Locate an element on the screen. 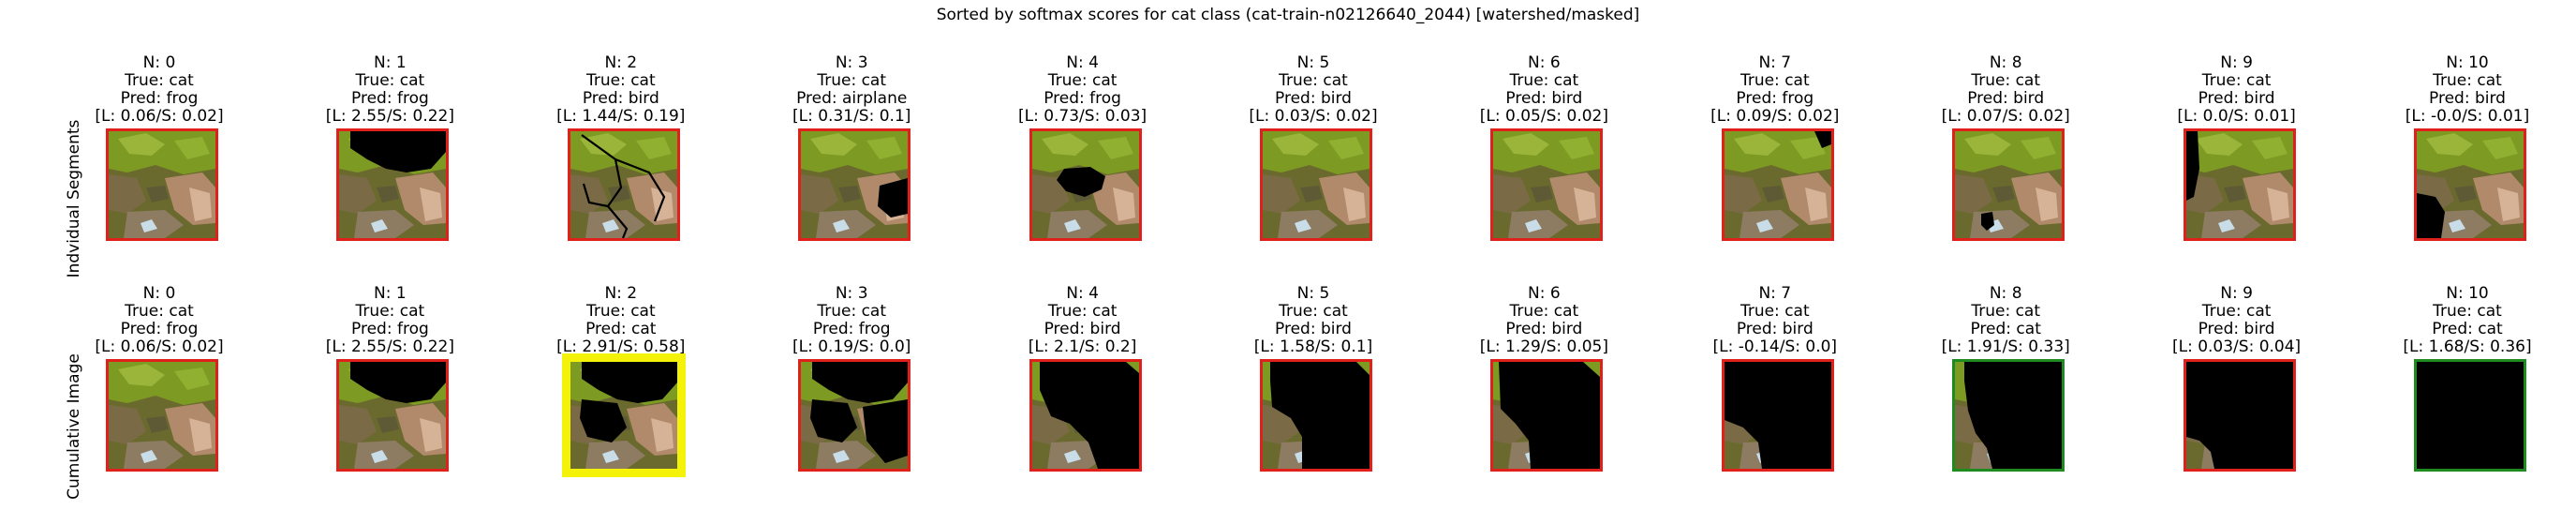 This screenshot has width=2576, height=510. caption-scores: [L: 0.31/S: 0.1] is located at coordinates (852, 117).